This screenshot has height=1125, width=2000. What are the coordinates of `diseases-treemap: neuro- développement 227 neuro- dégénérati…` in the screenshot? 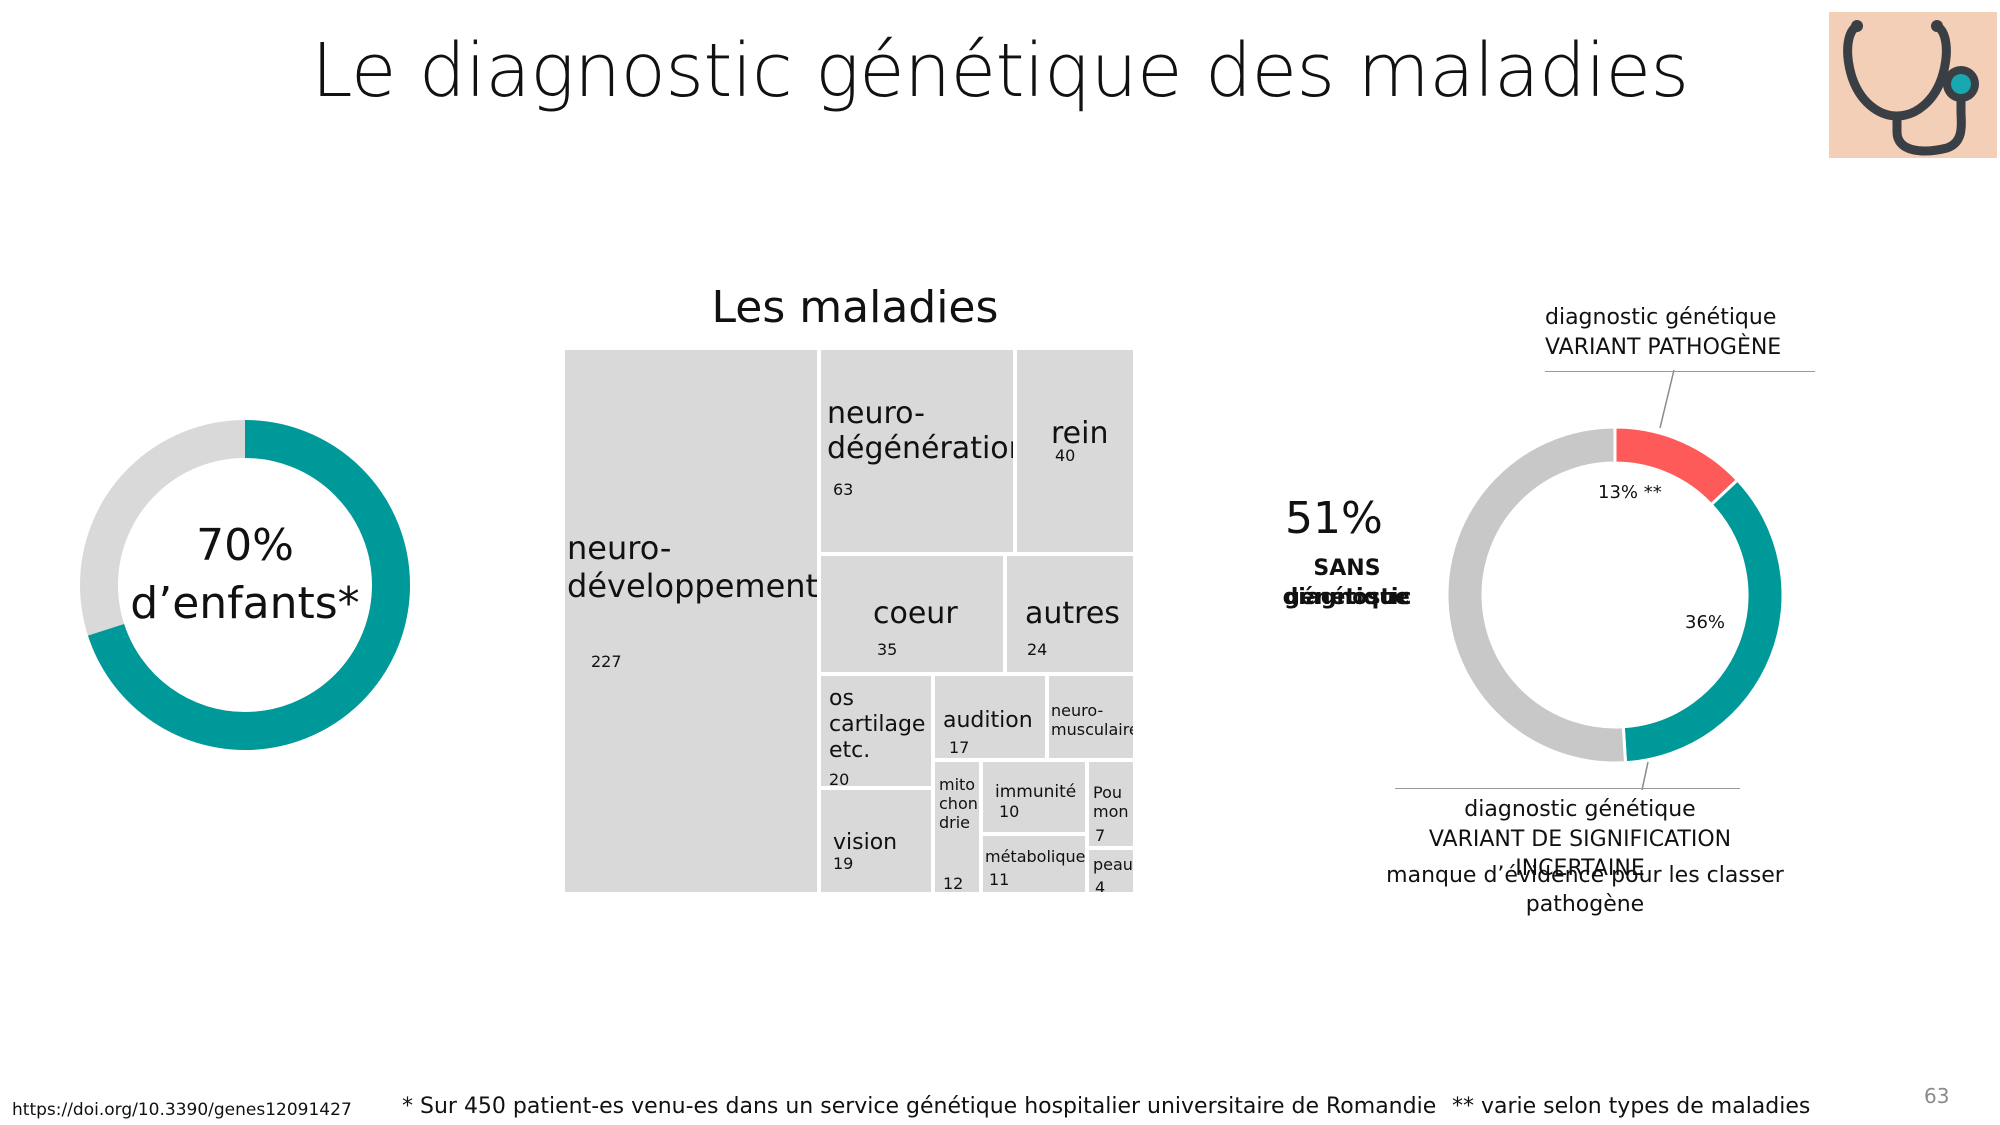 It's located at (849, 621).